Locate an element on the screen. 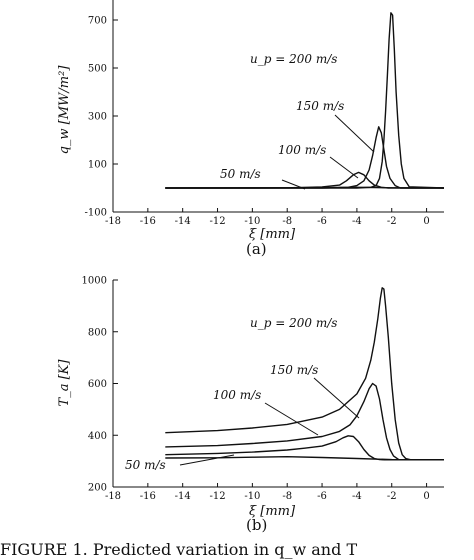 The image size is (474, 560). panel-b-annotation-150: 150 m/s is located at coordinates (294, 370).